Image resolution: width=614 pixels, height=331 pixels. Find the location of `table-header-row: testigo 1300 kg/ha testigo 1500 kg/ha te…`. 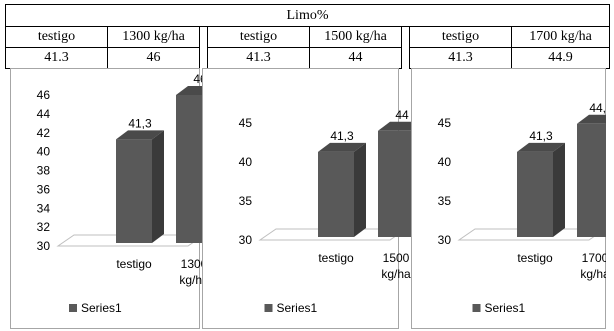

table-header-row: testigo 1300 kg/ha testigo 1500 kg/ha te… is located at coordinates (307, 37).